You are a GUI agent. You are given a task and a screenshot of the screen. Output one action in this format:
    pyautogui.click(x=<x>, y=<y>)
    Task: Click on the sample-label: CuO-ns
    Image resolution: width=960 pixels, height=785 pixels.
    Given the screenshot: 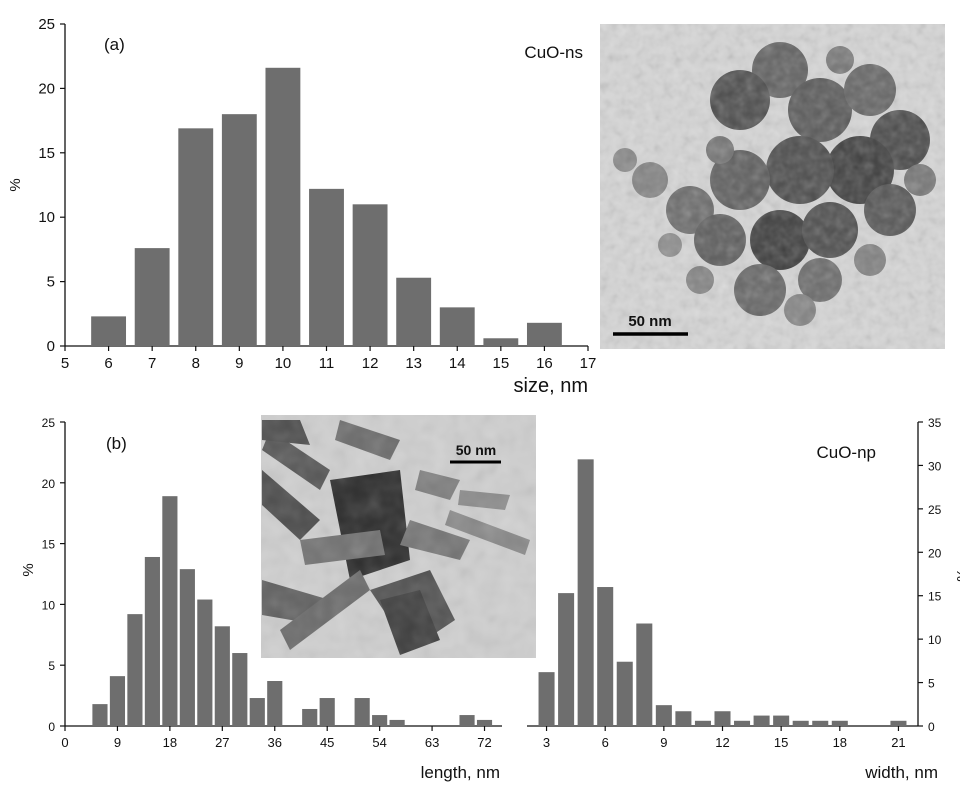 What is the action you would take?
    pyautogui.click(x=553, y=52)
    